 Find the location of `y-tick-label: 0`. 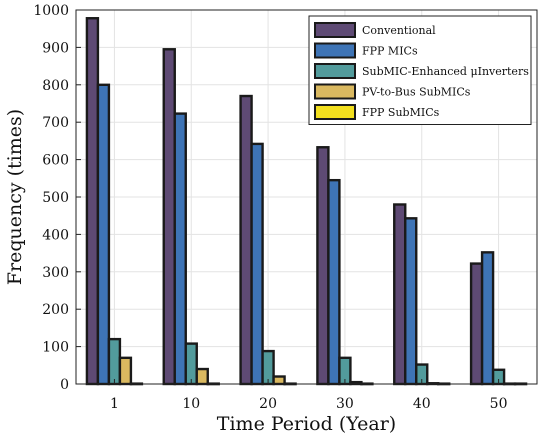

y-tick-label: 0 is located at coordinates (64, 385).